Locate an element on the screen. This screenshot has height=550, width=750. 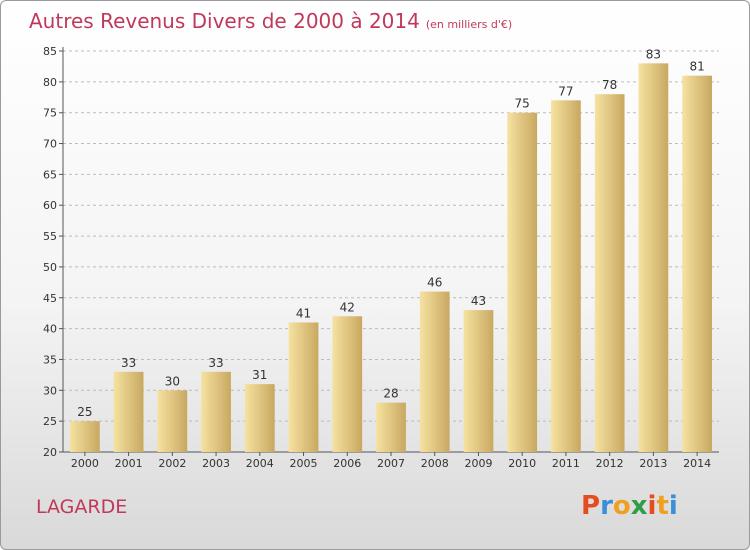
y-tick-label: 60 is located at coordinates (50, 205).